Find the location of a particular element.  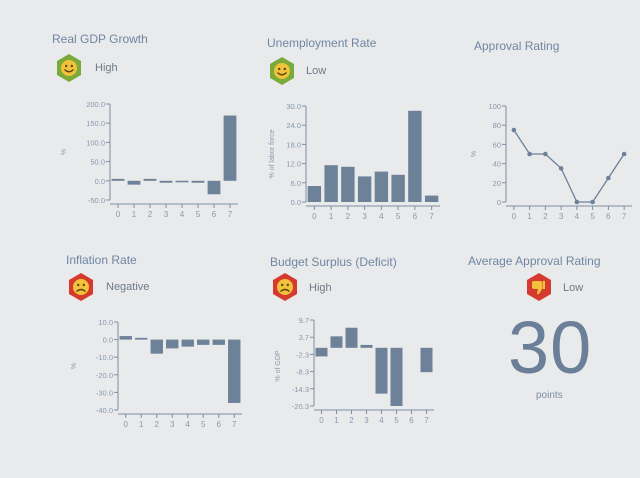

budget-surplus-chart: 9.7 3.7 -2.3 -8.3 -14.3 -20.3 0 1 2 3 4 5 6 7 % of GDP is located at coordinates (354, 370).